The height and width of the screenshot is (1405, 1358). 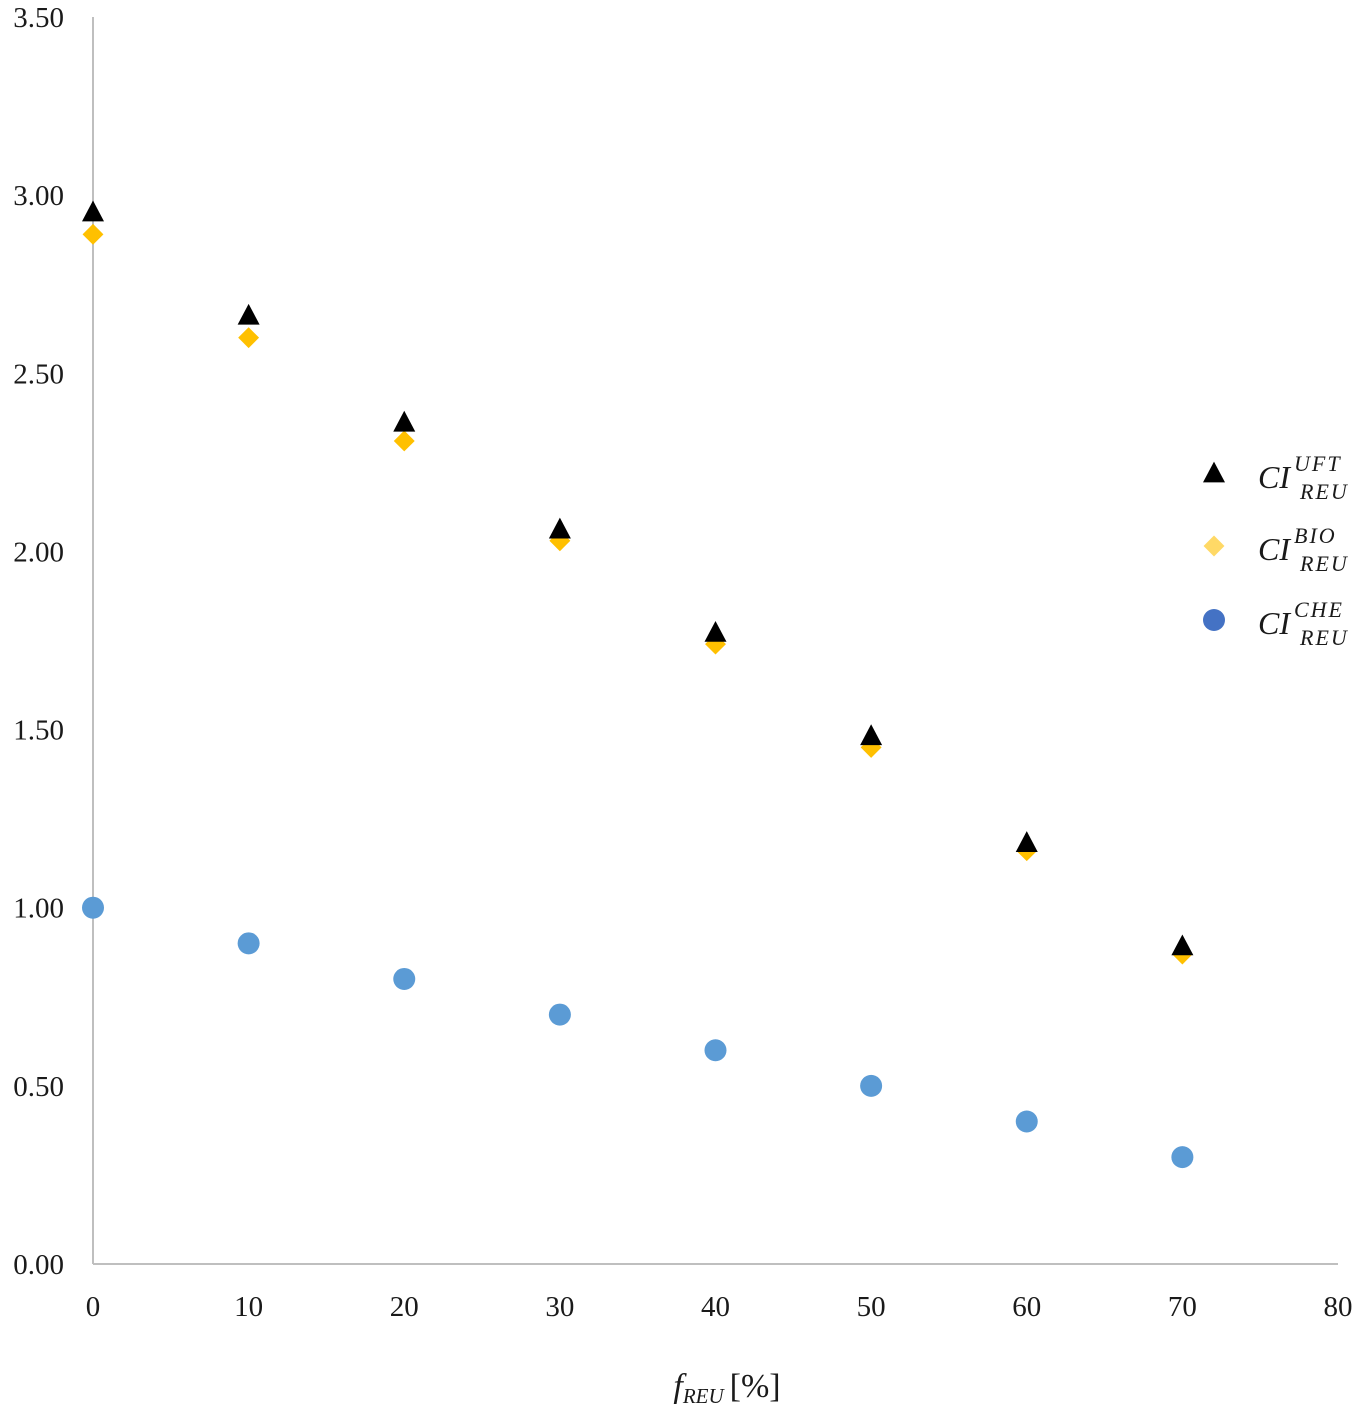 What do you see at coordinates (1182, 1307) in the screenshot?
I see `x-tick-label: 70` at bounding box center [1182, 1307].